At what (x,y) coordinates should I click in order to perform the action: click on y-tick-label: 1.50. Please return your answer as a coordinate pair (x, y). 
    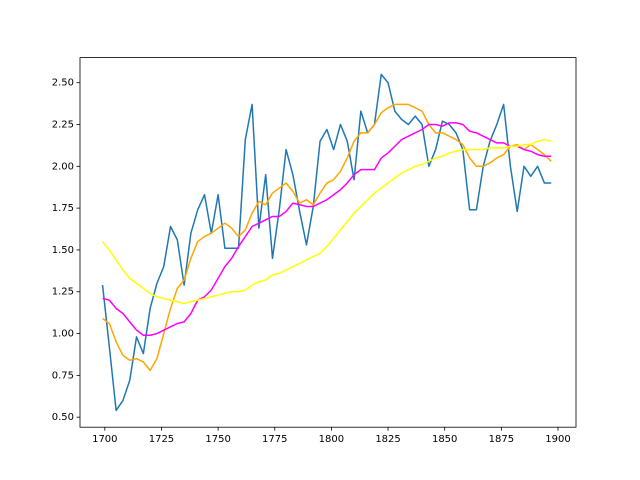
    Looking at the image, I should click on (63, 250).